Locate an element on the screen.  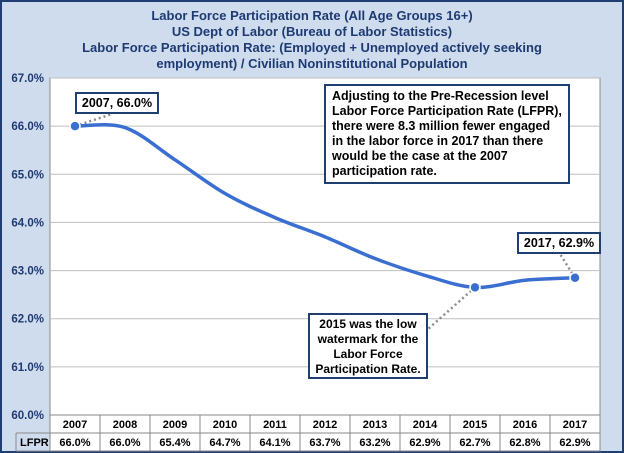
x-tick-label: 2014 is located at coordinates (425, 425).